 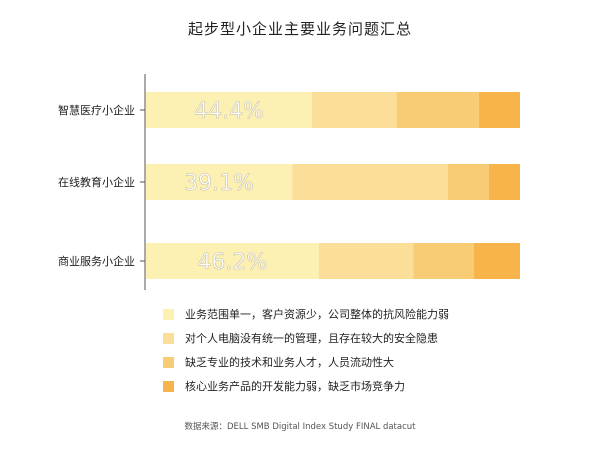 What do you see at coordinates (299, 29) in the screenshot?
I see `chart-title: 起步型小企业主要业务问题汇总` at bounding box center [299, 29].